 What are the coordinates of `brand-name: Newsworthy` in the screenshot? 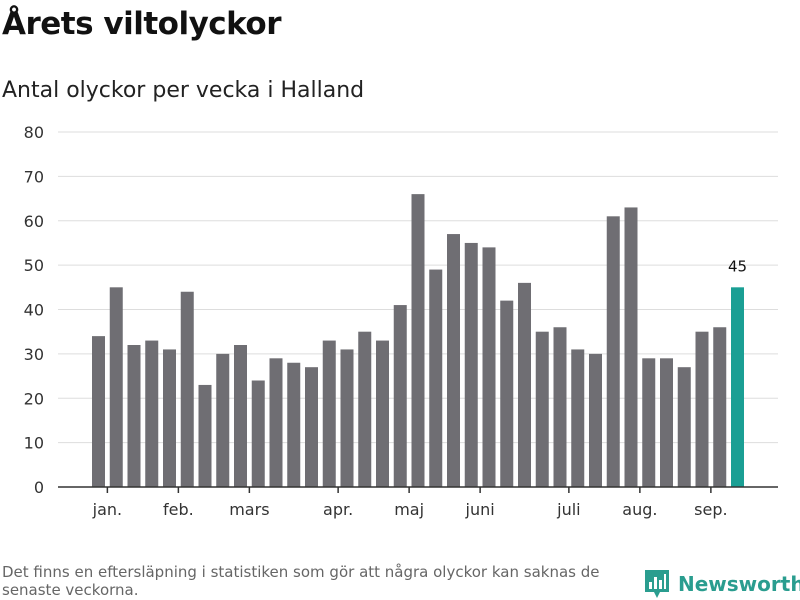 It's located at (739, 584).